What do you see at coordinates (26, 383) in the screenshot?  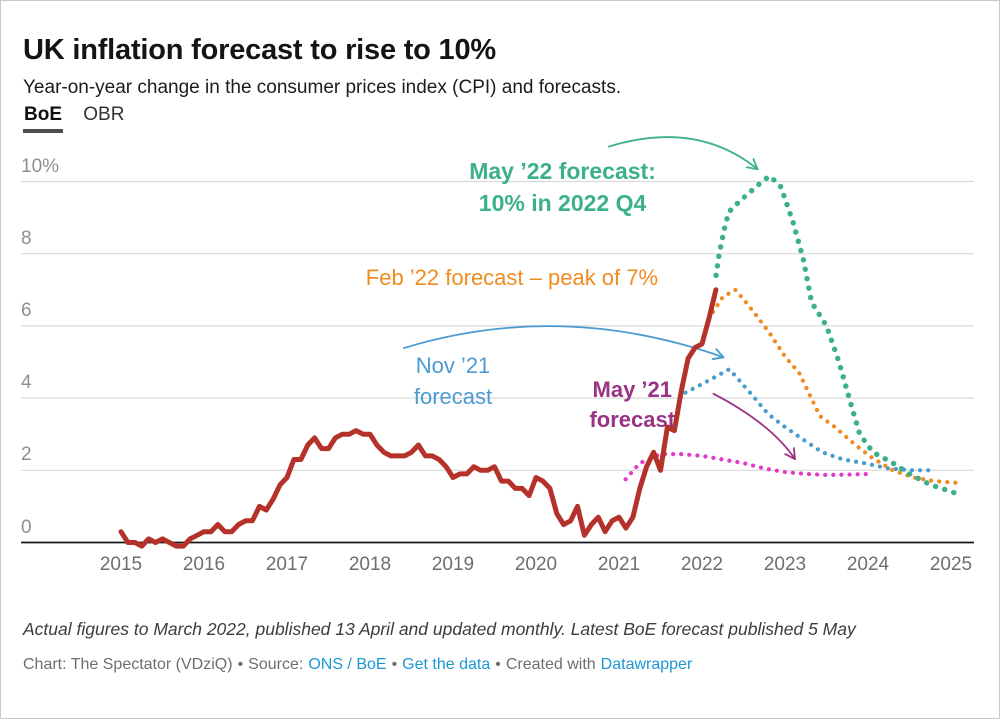 I see `y-axis-tick-4: 4` at bounding box center [26, 383].